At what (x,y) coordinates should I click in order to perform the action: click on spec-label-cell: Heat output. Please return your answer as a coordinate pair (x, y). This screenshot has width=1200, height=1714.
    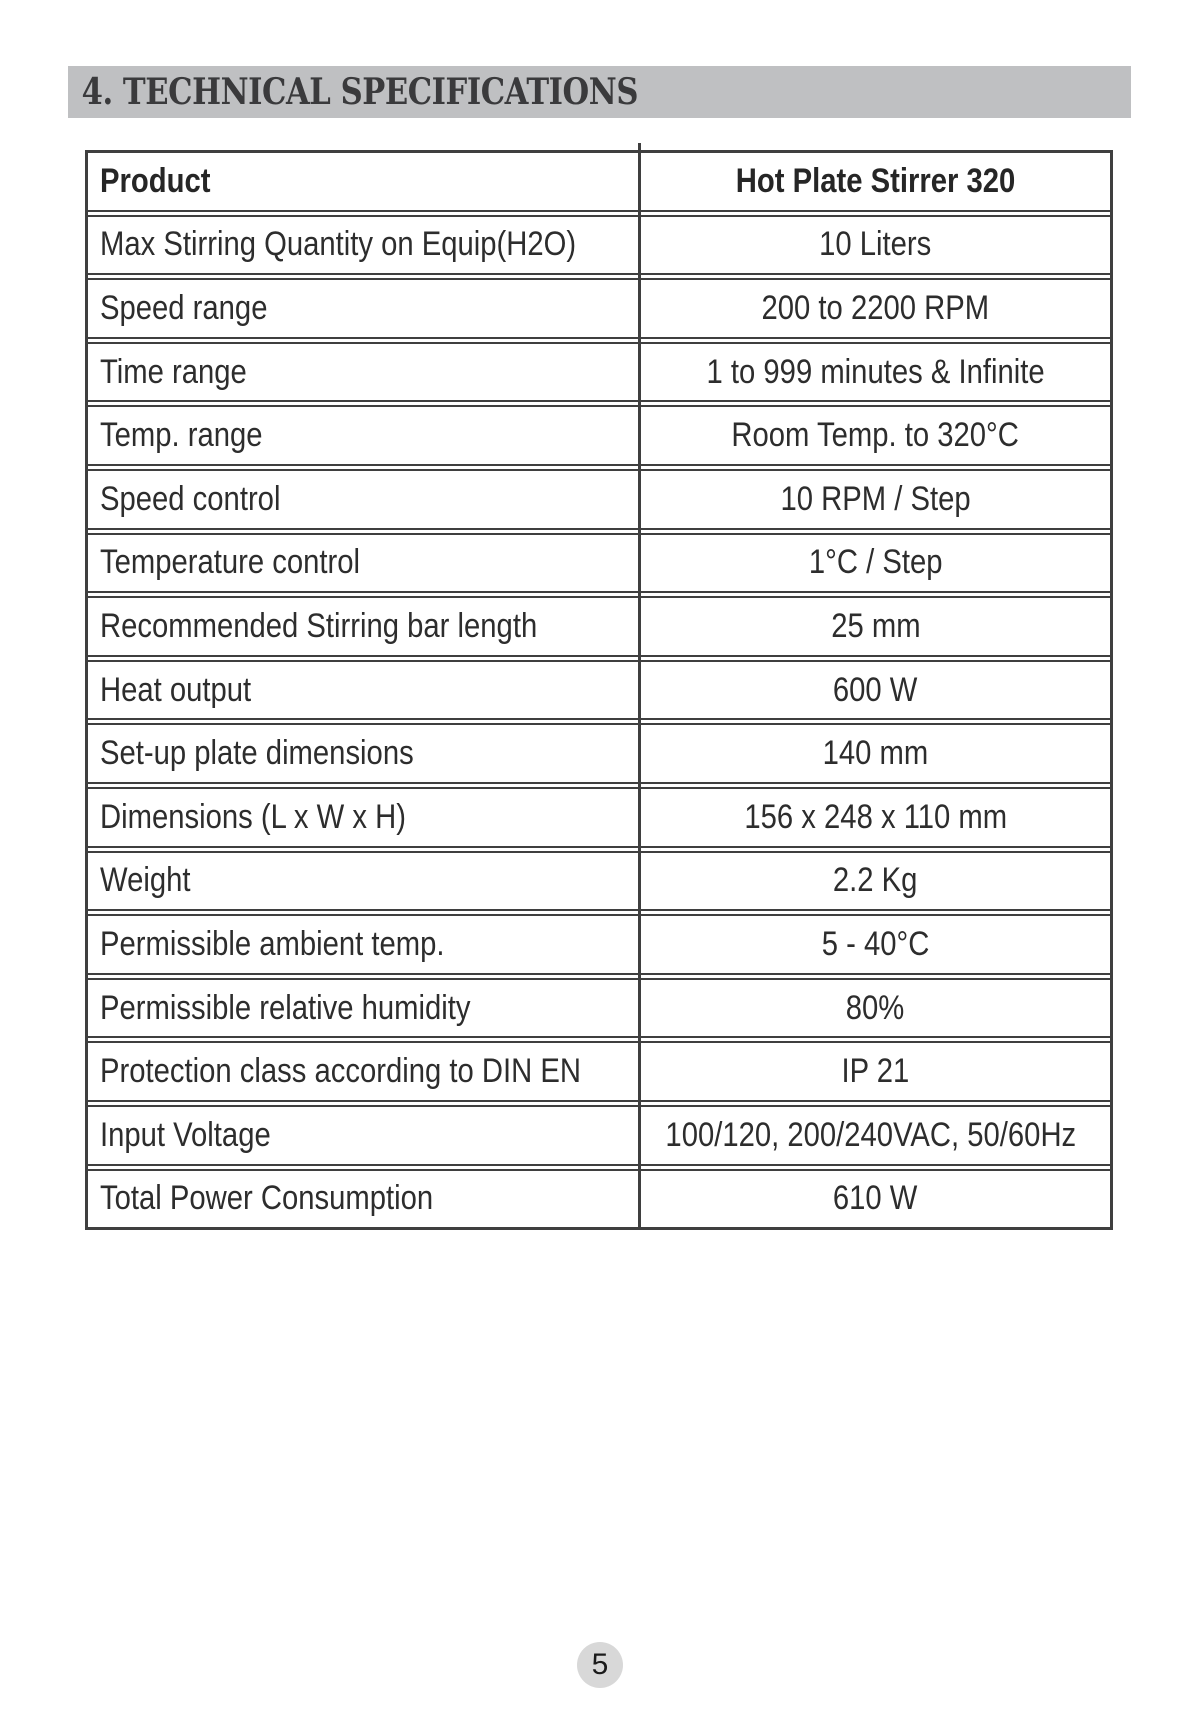
    Looking at the image, I should click on (364, 690).